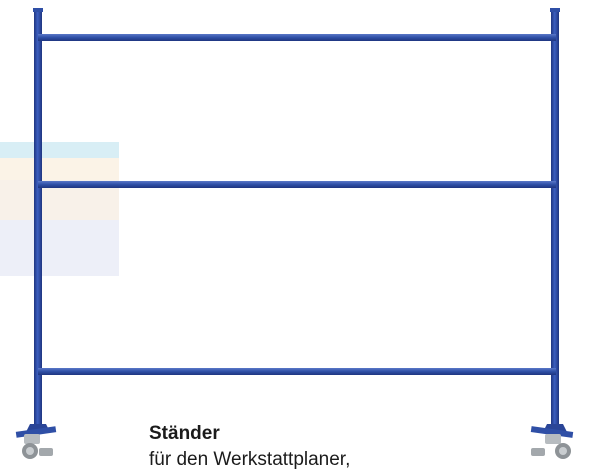 The width and height of the screenshot is (593, 476). I want to click on crossbar-middle, so click(297, 184).